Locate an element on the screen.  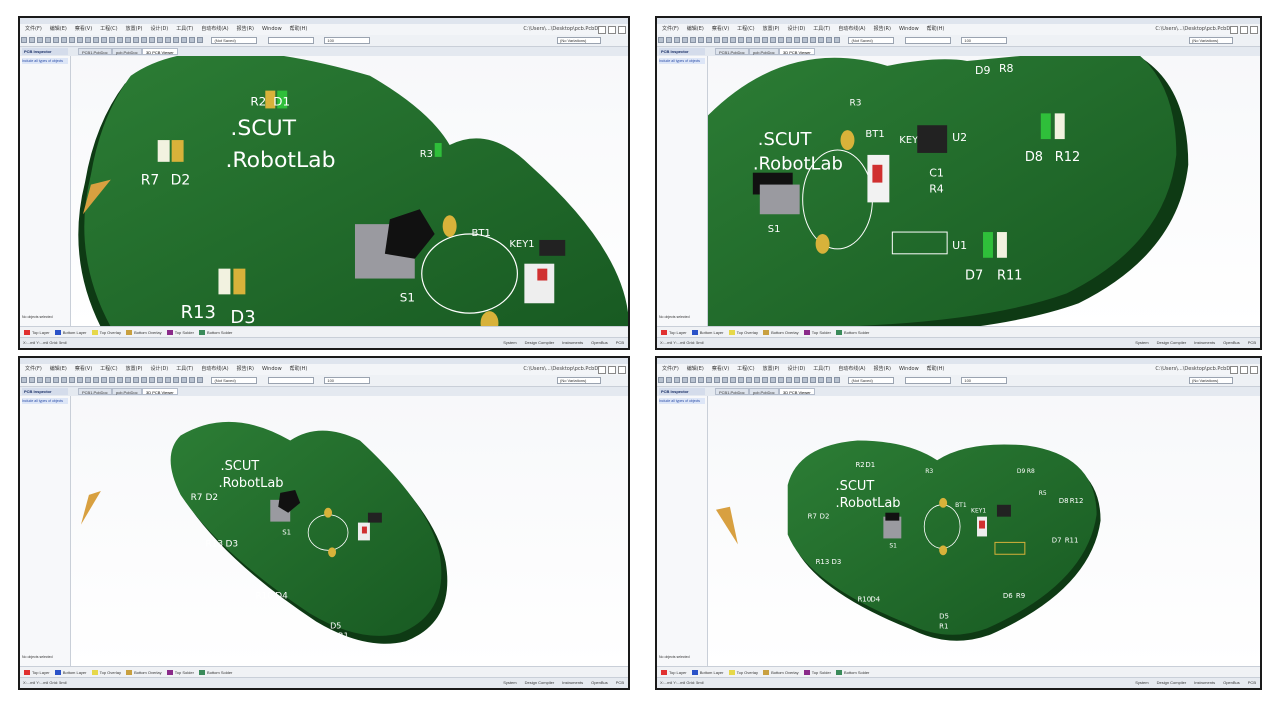
layer-icon is located at coordinates (200, 40).